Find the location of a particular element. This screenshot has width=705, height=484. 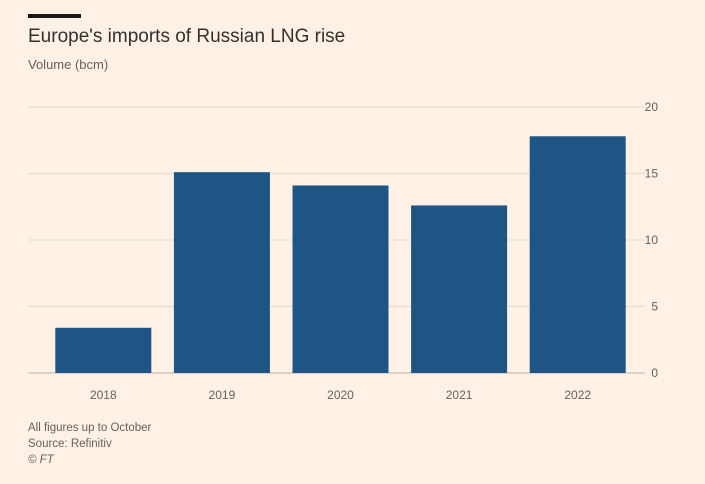

y-tick-label: 20 is located at coordinates (652, 107).